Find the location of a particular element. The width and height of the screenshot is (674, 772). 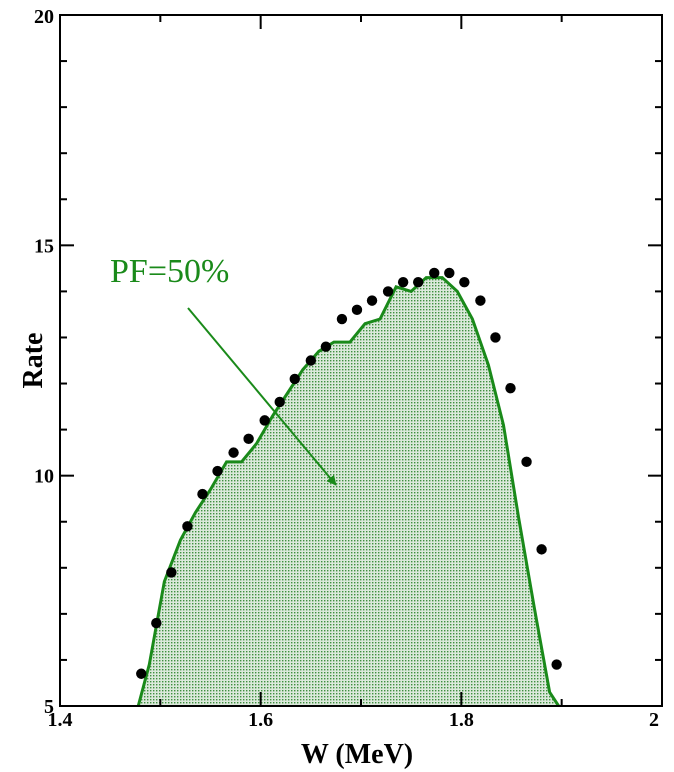

y-tick-label: 5 is located at coordinates (49, 707).